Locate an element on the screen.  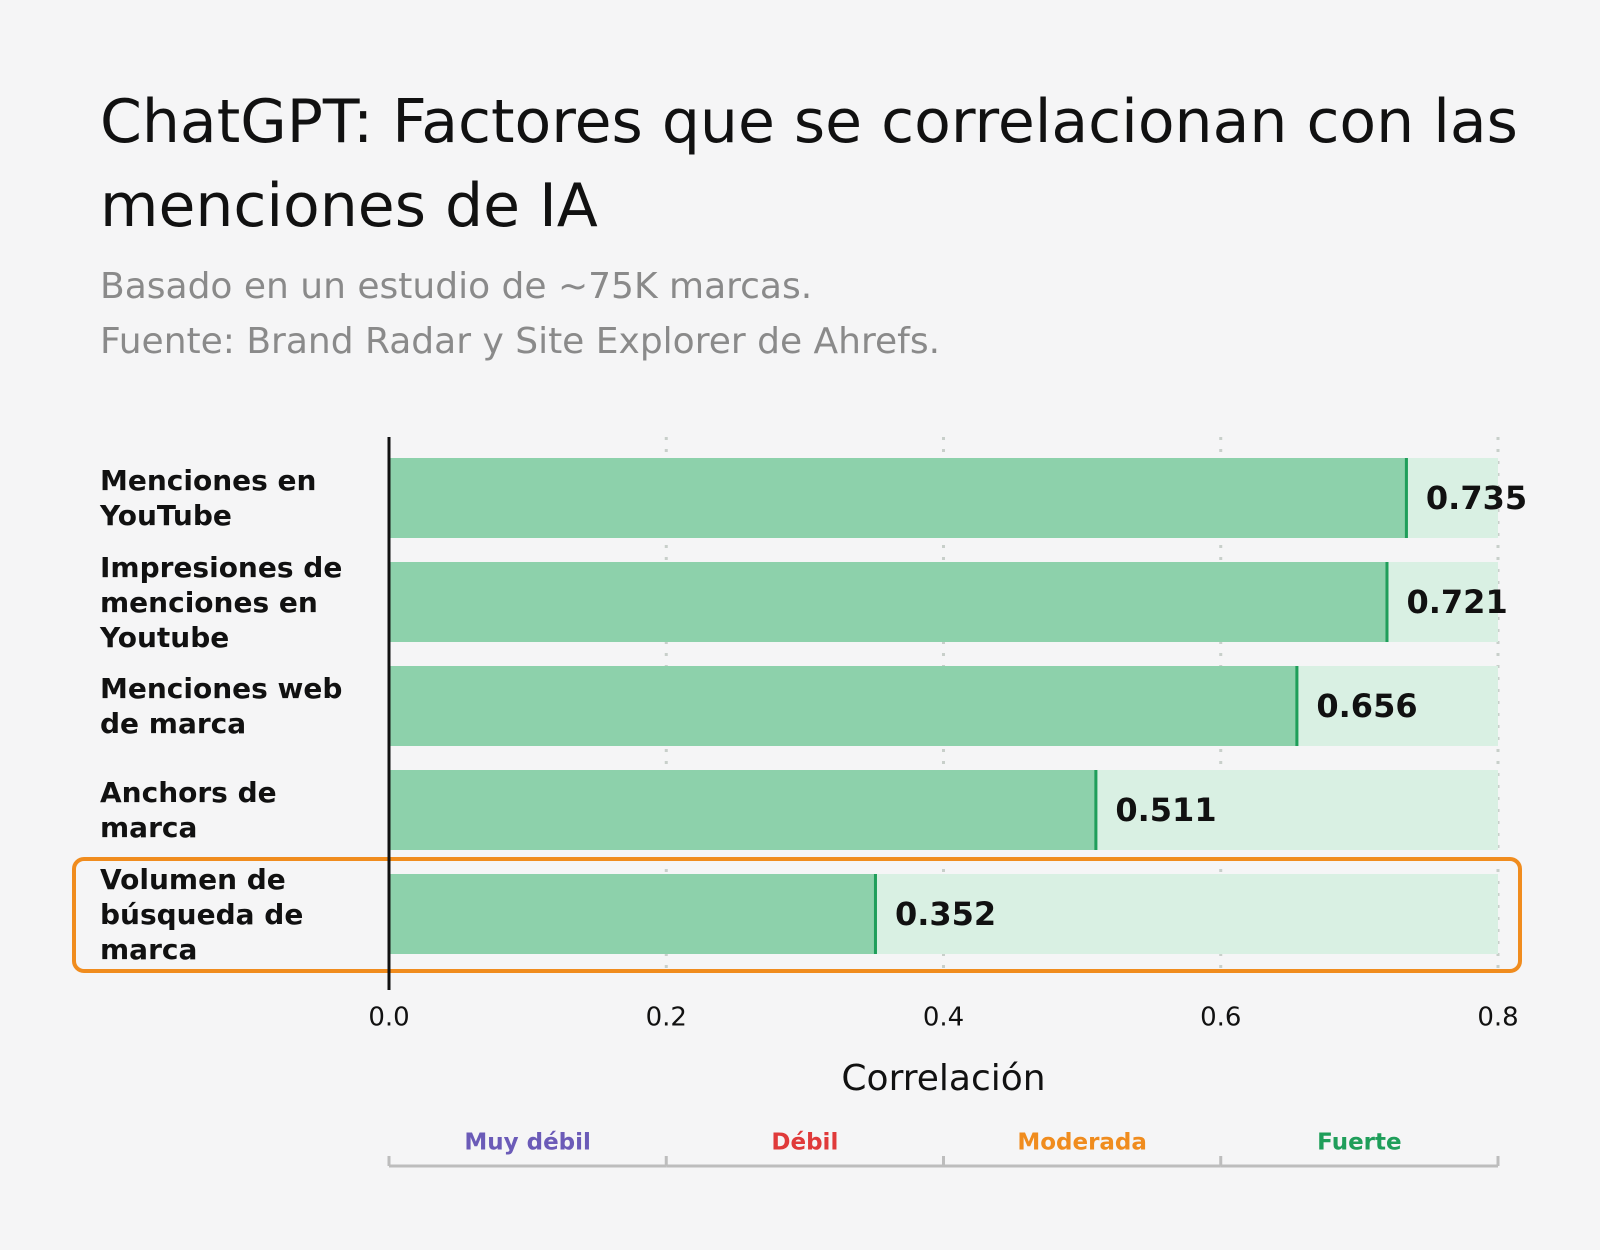
value-label: 0.656 is located at coordinates (1366, 706).